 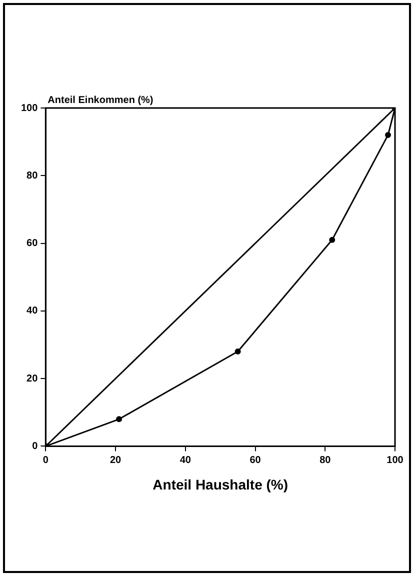 I want to click on y-tick-label: 40, so click(x=32, y=311).